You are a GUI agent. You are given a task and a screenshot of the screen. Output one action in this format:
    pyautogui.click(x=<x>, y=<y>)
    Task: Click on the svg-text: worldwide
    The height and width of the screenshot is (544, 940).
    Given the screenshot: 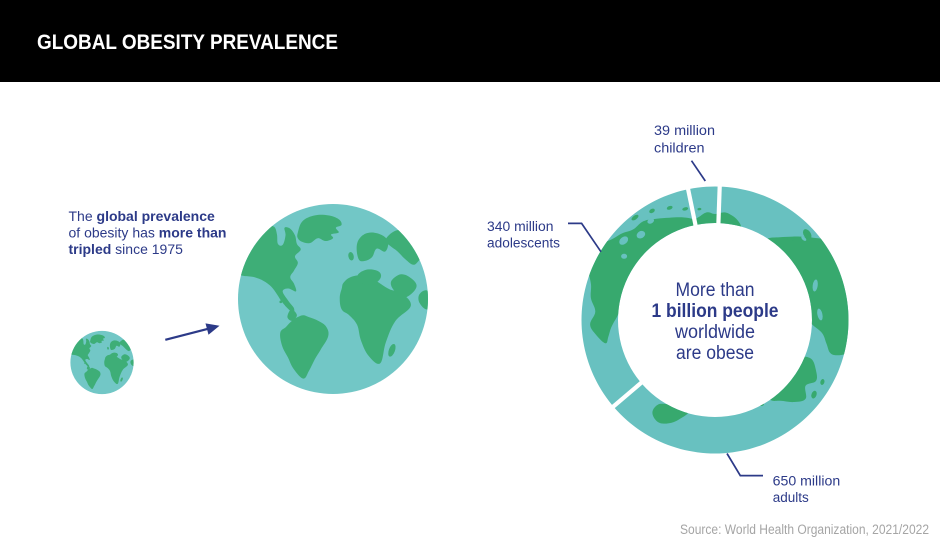 What is the action you would take?
    pyautogui.click(x=714, y=332)
    